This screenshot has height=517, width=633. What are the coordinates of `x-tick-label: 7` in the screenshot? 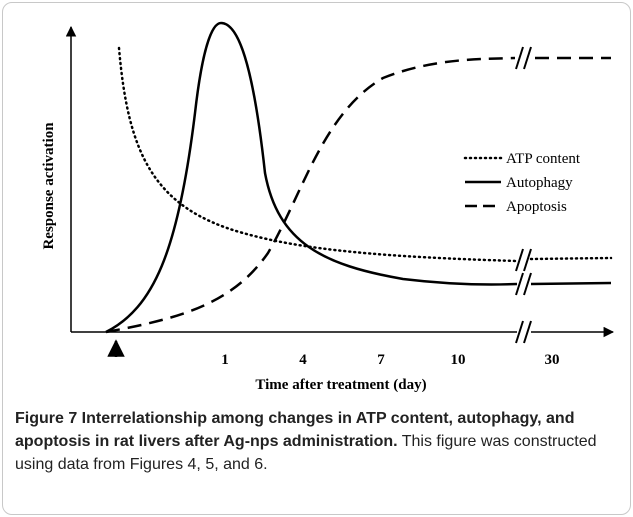 It's located at (381, 360).